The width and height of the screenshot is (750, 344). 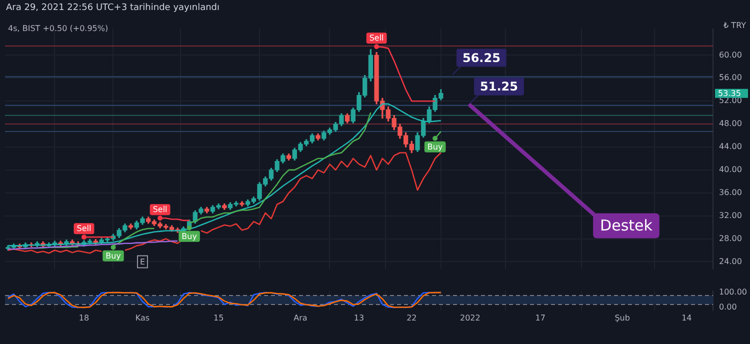 What do you see at coordinates (359, 317) in the screenshot?
I see `x-tick-label: 13` at bounding box center [359, 317].